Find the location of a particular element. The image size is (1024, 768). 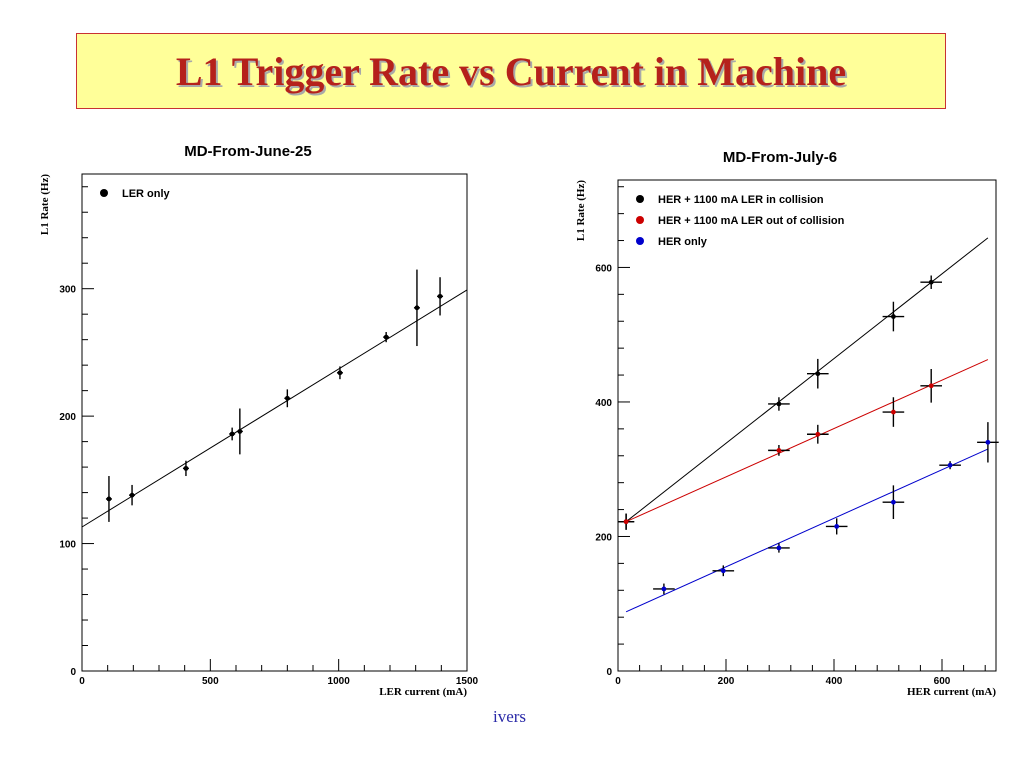

x-tick-label: 1000 is located at coordinates (339, 681).